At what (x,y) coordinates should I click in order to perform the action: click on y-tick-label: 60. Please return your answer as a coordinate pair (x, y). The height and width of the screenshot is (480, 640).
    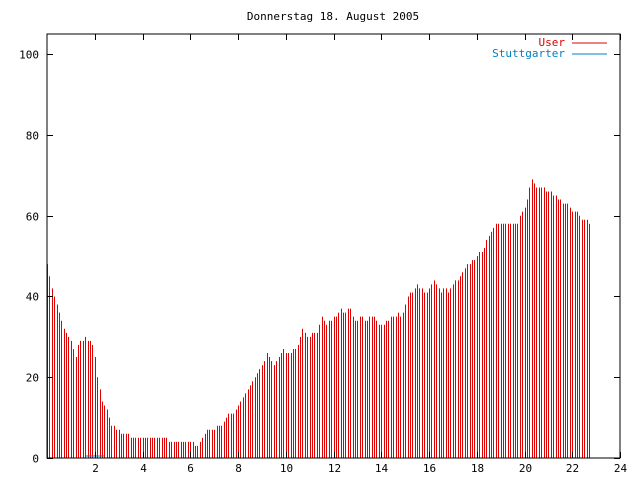
    Looking at the image, I should click on (32, 217).